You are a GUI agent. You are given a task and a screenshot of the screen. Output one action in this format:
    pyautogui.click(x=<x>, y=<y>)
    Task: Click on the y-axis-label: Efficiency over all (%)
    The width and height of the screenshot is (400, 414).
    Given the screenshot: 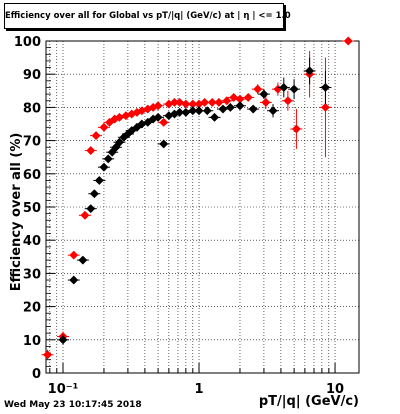 What is the action you would take?
    pyautogui.click(x=16, y=212)
    